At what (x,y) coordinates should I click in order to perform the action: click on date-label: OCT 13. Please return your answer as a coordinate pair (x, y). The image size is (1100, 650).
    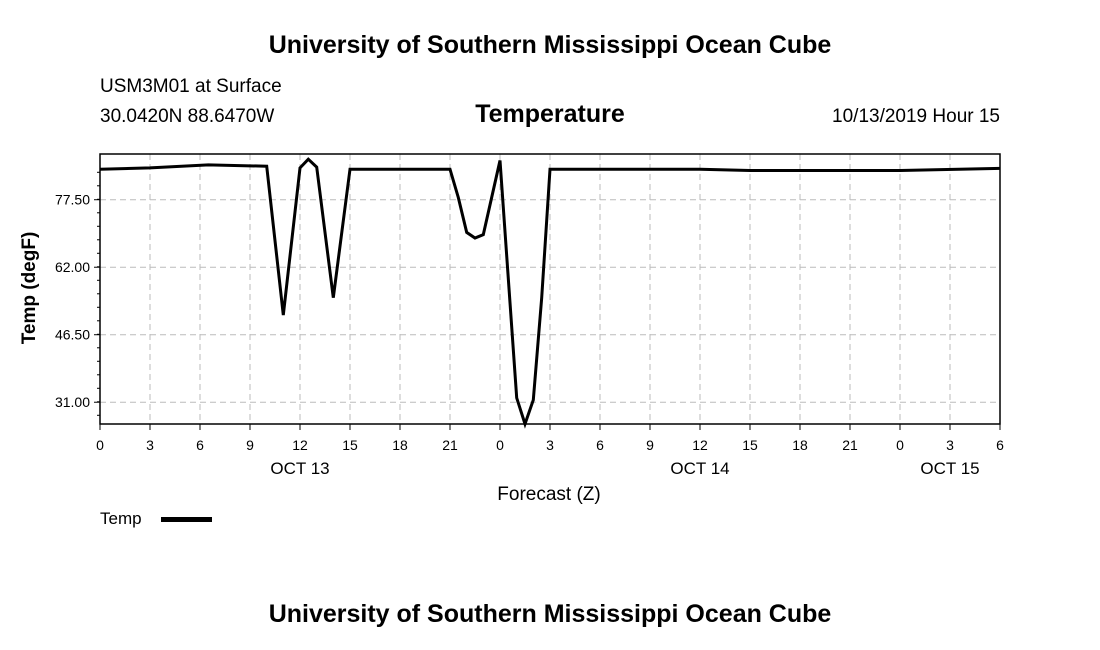
    Looking at the image, I should click on (299, 468).